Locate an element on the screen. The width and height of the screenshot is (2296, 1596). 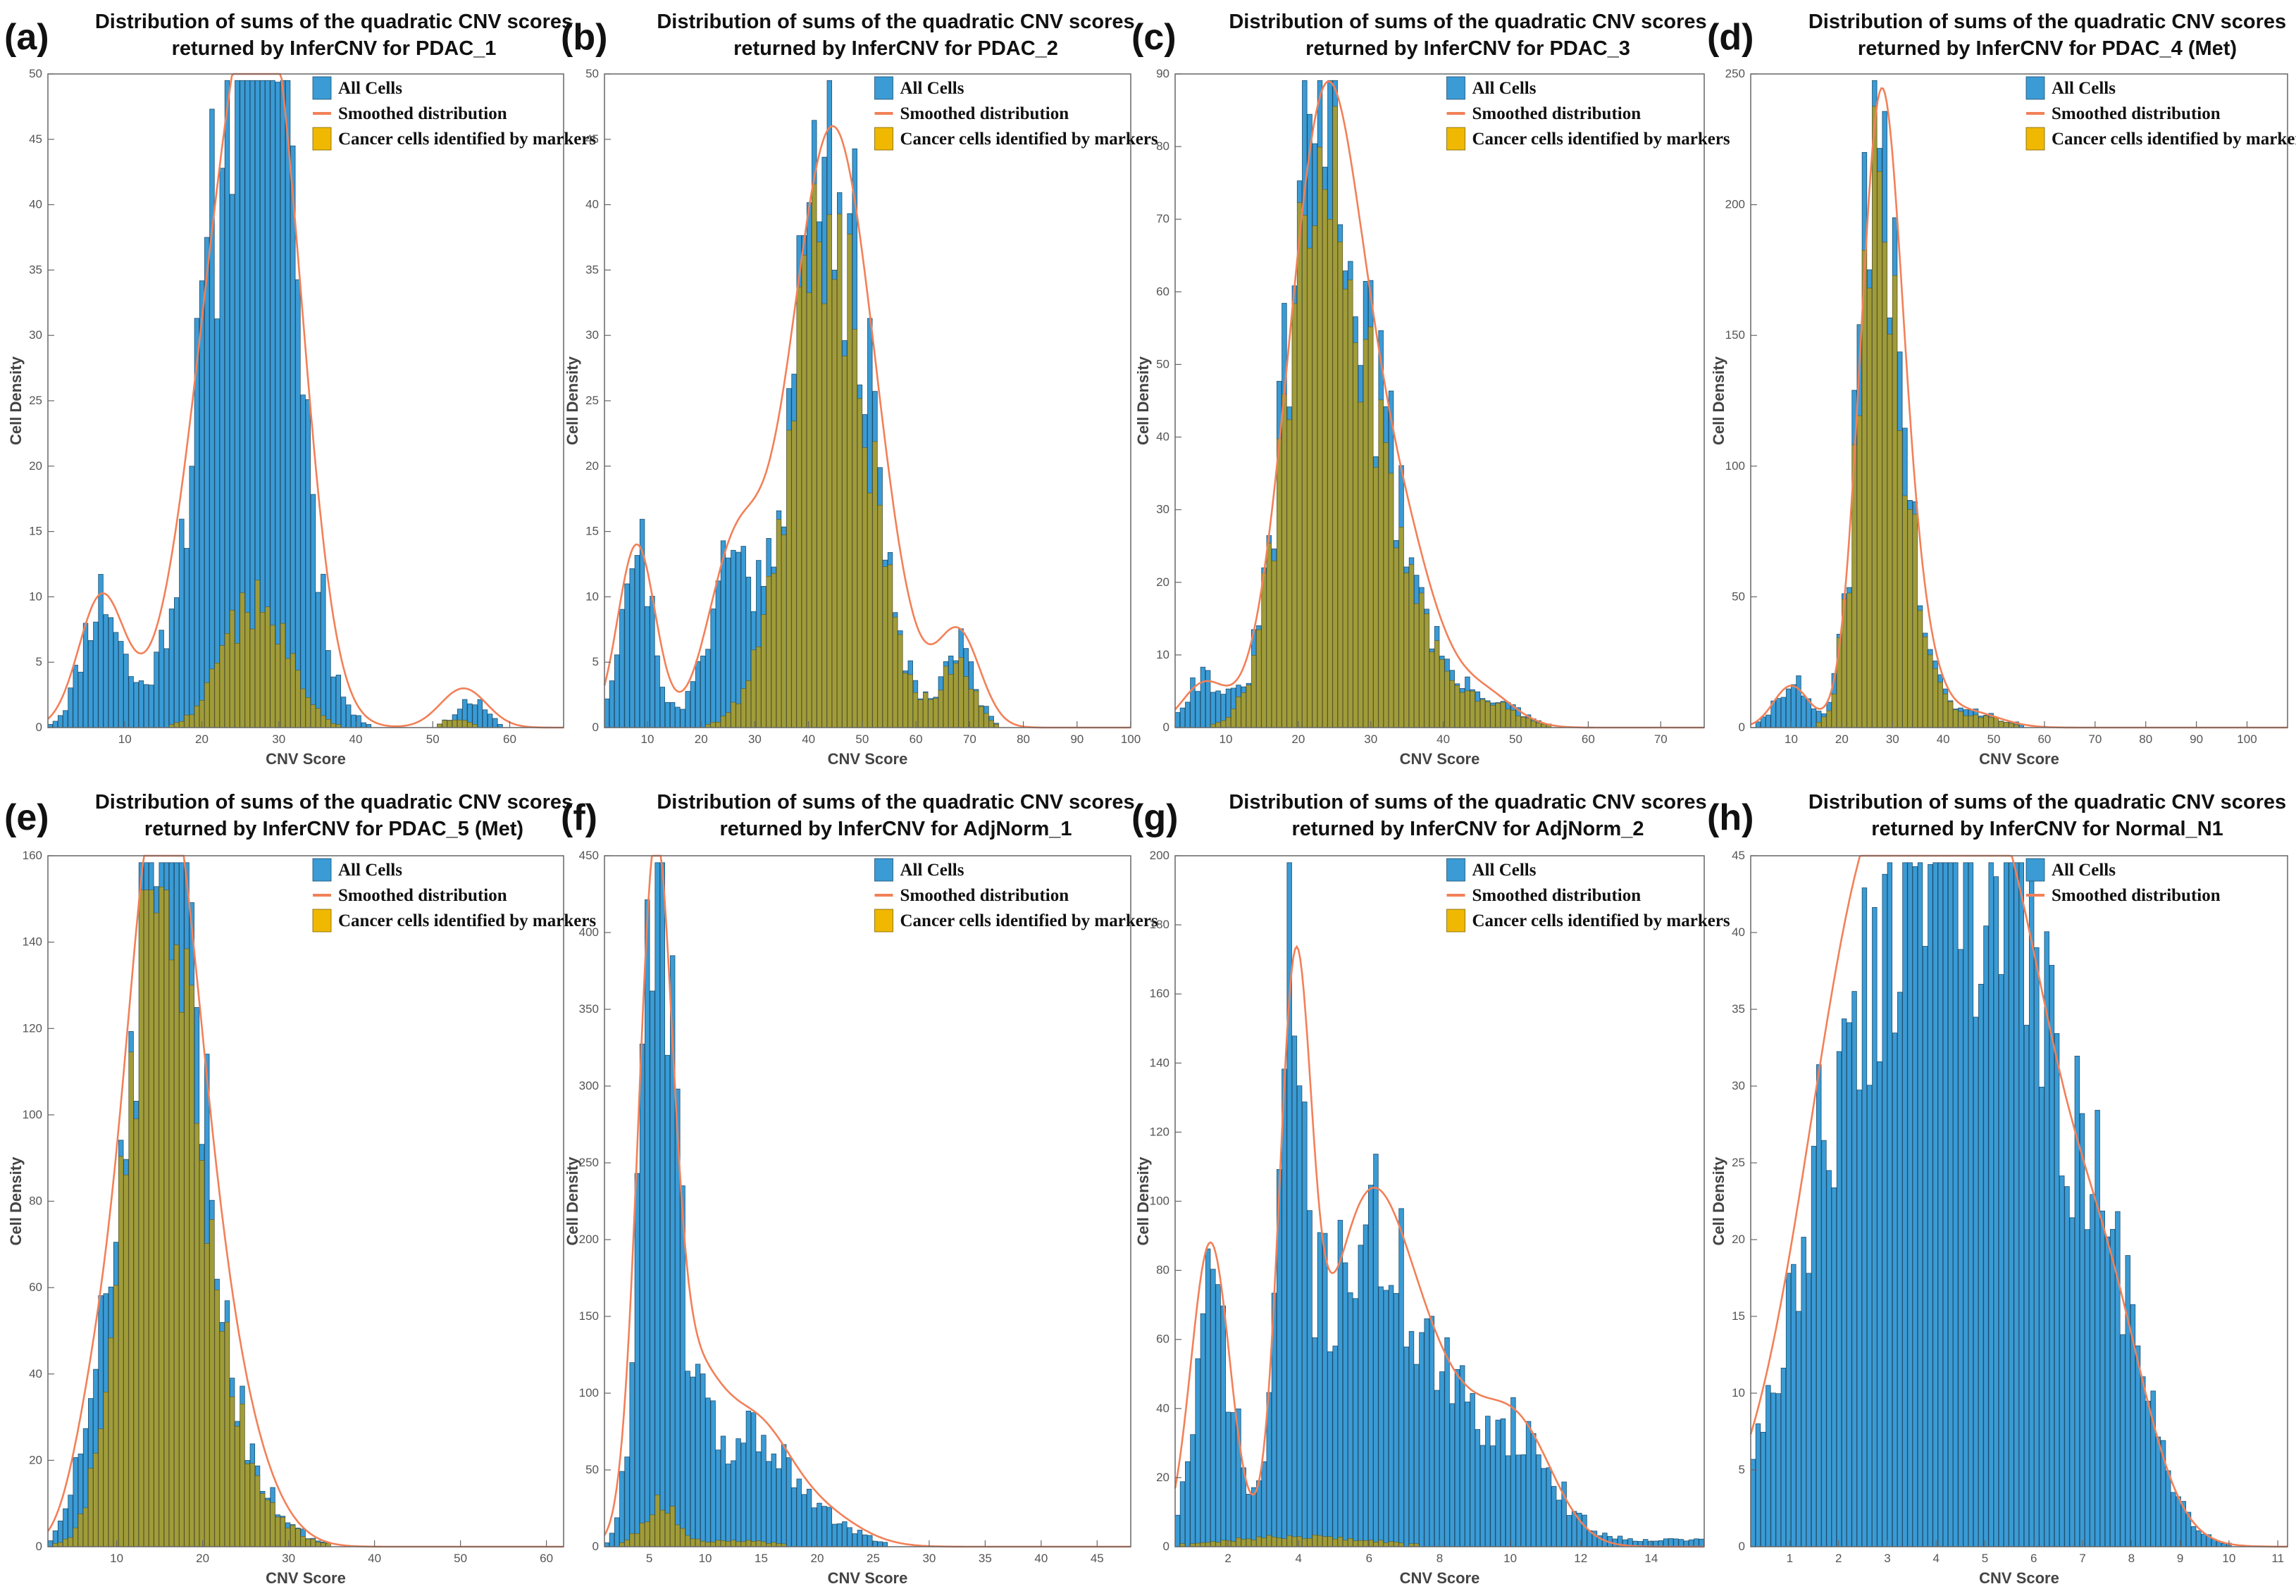
x-tick-label: 100 is located at coordinates (1131, 739).